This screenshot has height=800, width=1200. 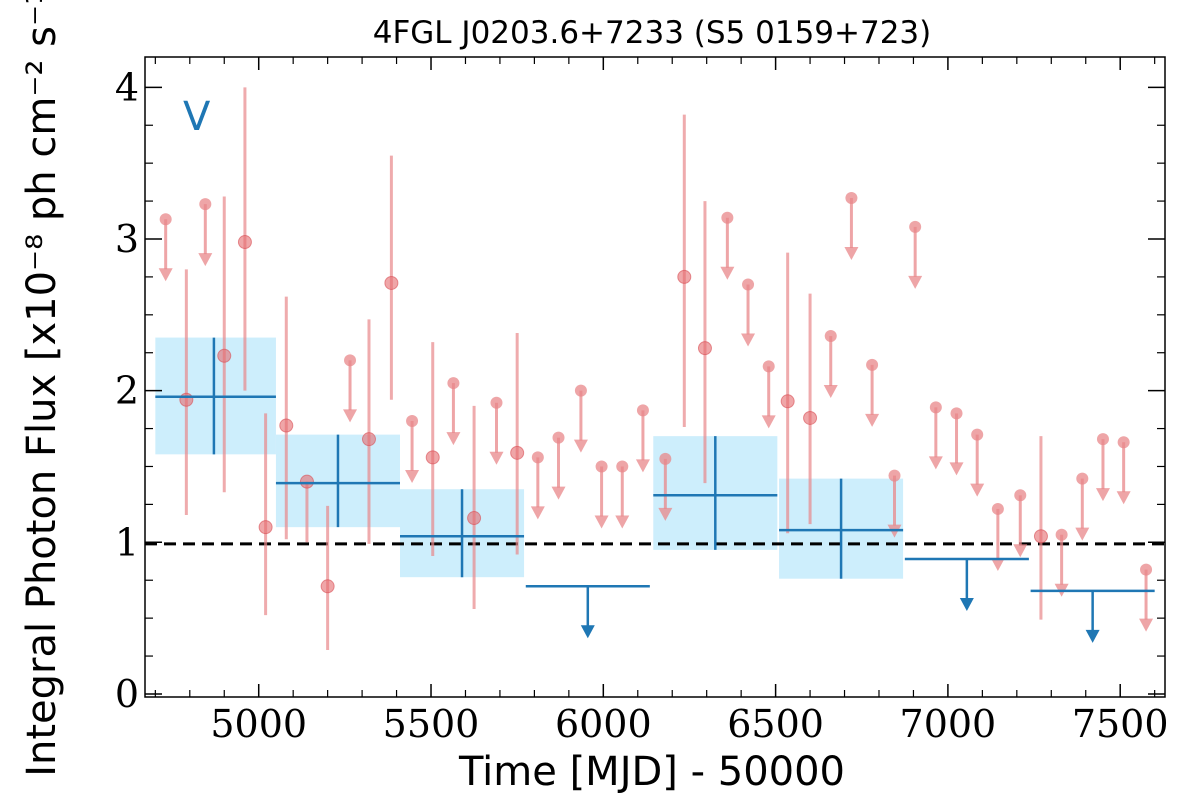 What do you see at coordinates (948, 724) in the screenshot?
I see `x-tick-label: 7000` at bounding box center [948, 724].